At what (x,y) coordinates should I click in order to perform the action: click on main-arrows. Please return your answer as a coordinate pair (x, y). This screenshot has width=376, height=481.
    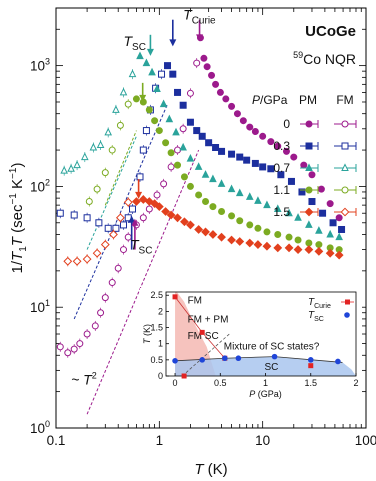
    Looking at the image, I should click on (166, 134).